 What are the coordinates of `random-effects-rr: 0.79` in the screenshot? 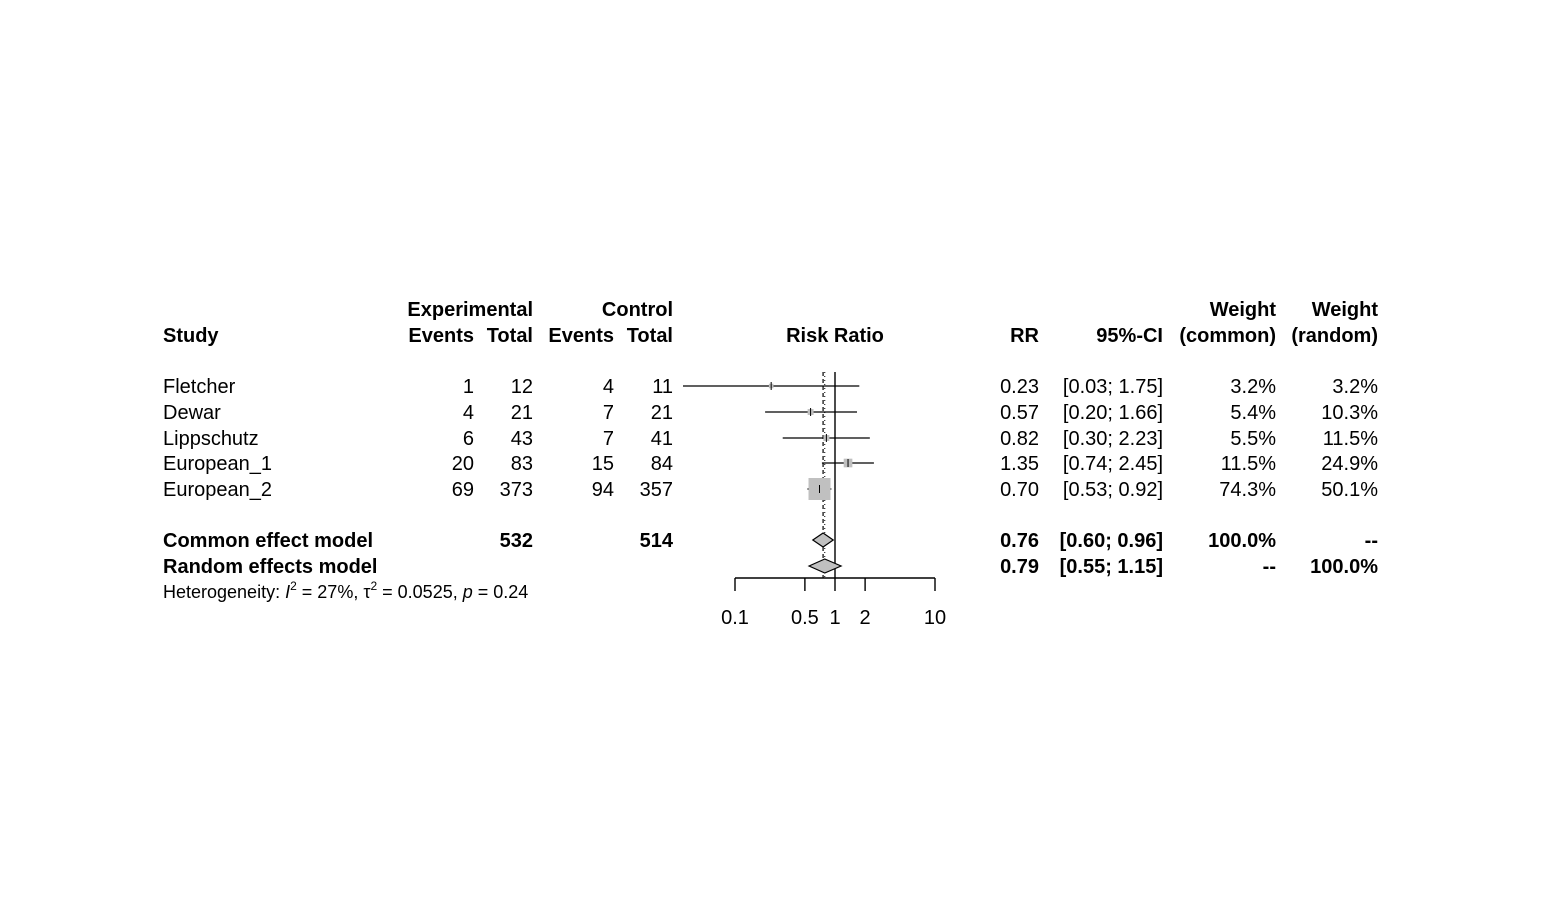 It's located at (1019, 567).